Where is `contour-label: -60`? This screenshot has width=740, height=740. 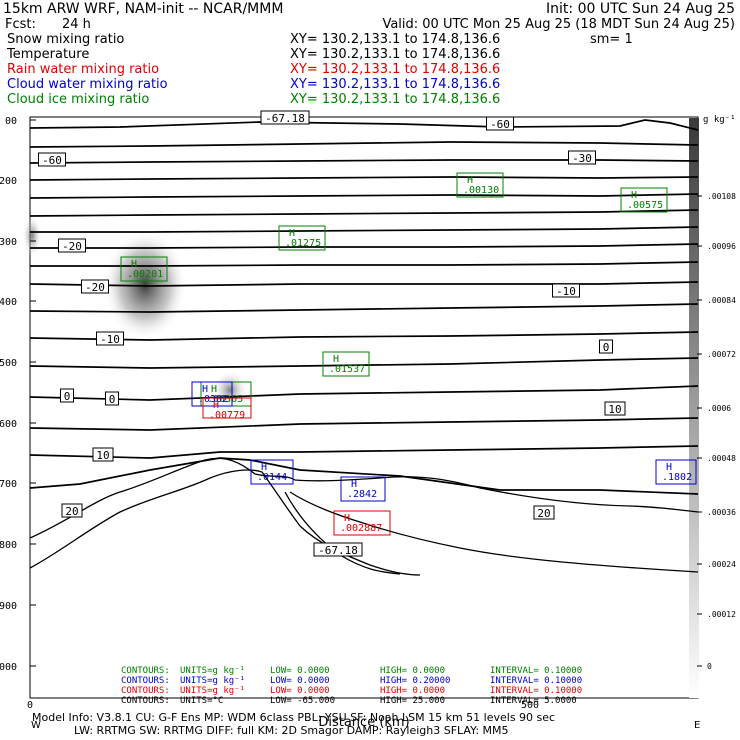 contour-label: -60 is located at coordinates (500, 124).